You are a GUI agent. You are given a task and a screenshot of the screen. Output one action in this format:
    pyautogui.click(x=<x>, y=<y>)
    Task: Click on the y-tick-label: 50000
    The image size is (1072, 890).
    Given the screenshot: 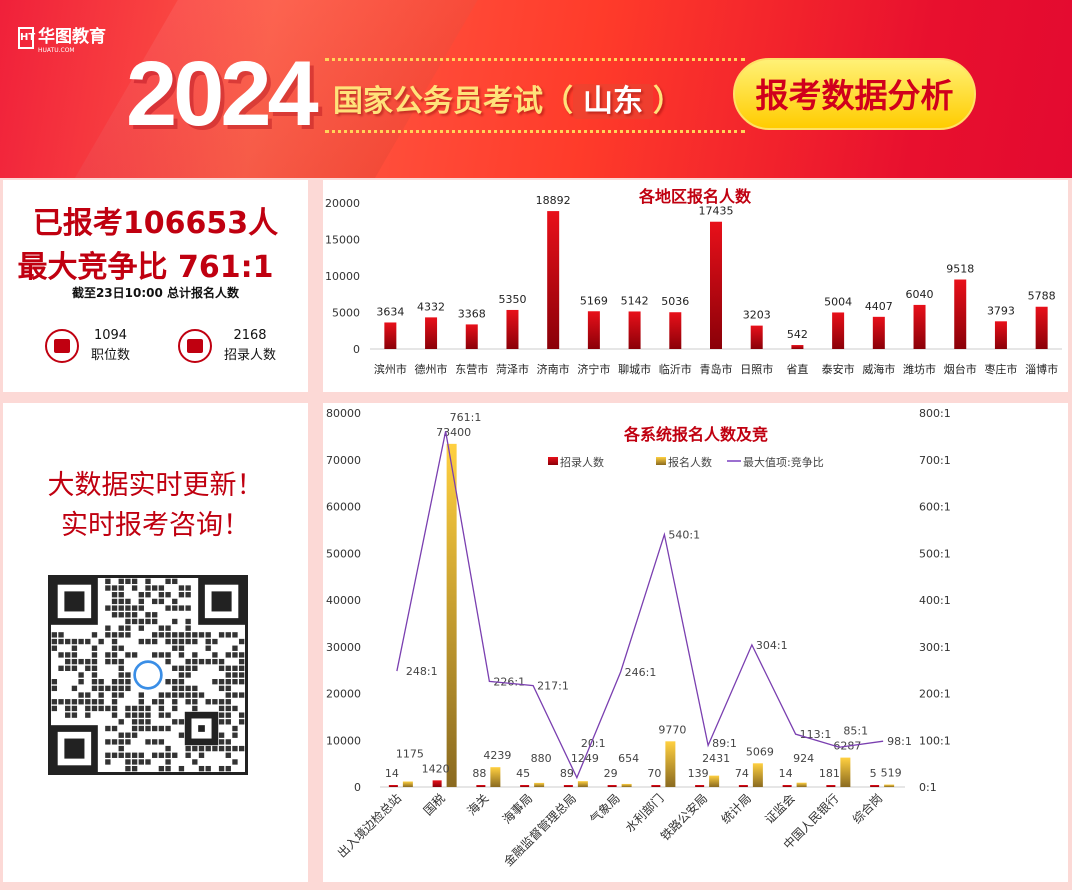 What is the action you would take?
    pyautogui.click(x=343, y=553)
    